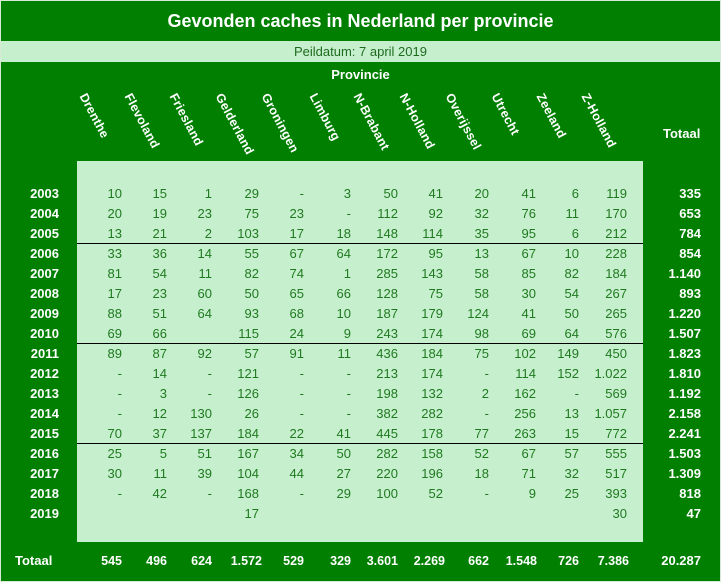 This screenshot has width=721, height=582. Describe the element at coordinates (343, 233) in the screenshot. I see `table-cell: 18` at that location.